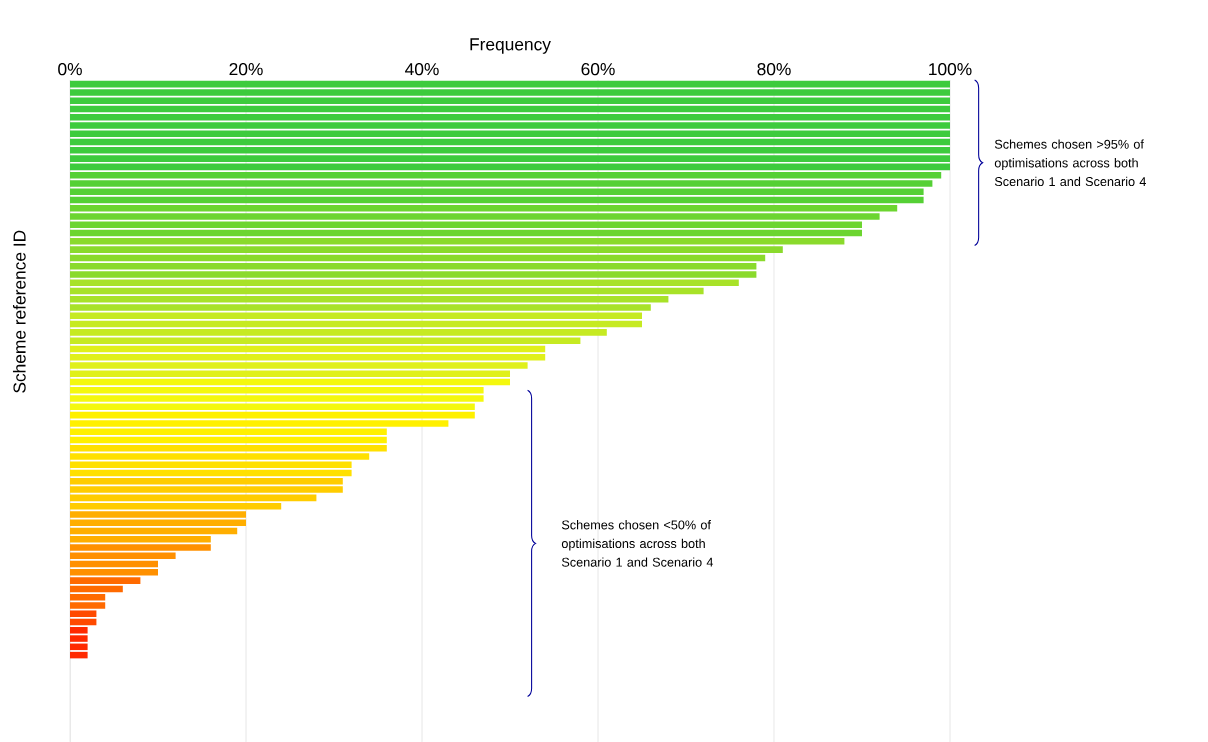 The width and height of the screenshot is (1208, 742). What do you see at coordinates (422, 69) in the screenshot?
I see `x-tick-label: 40%` at bounding box center [422, 69].